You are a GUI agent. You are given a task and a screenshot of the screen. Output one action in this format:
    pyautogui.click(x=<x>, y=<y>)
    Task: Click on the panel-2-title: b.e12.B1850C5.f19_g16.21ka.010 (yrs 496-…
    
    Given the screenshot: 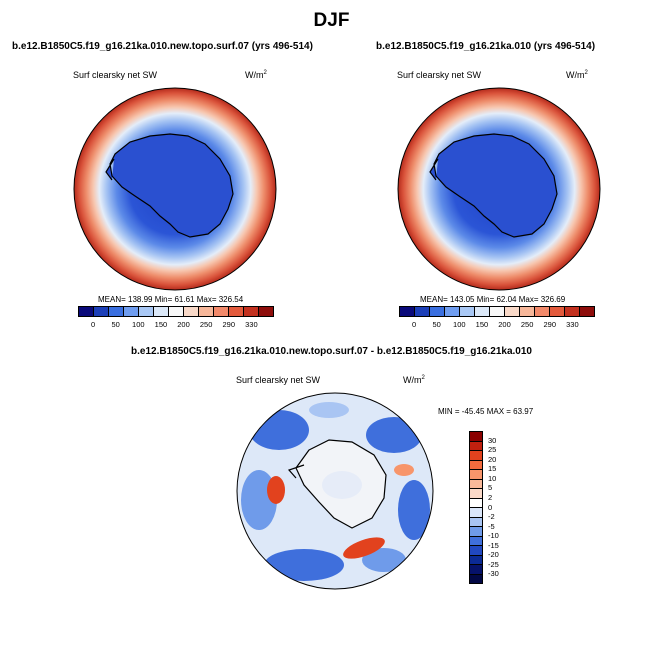 What is the action you would take?
    pyautogui.click(x=486, y=46)
    